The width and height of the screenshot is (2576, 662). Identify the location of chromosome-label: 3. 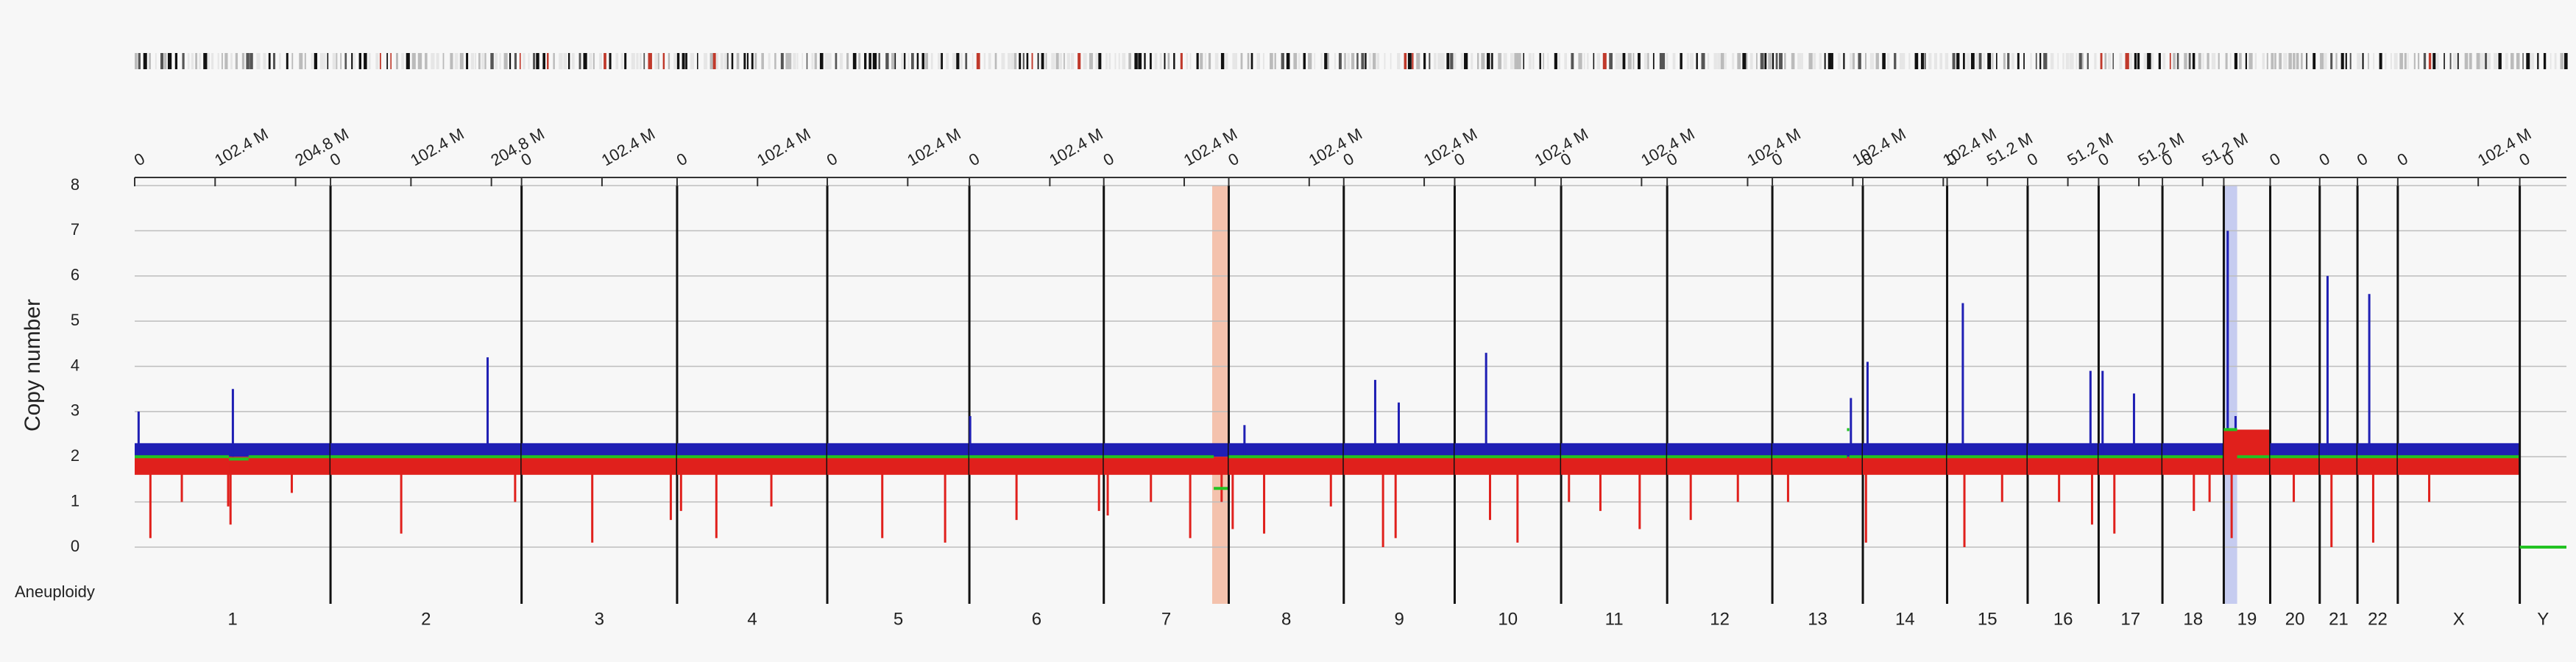
(599, 619).